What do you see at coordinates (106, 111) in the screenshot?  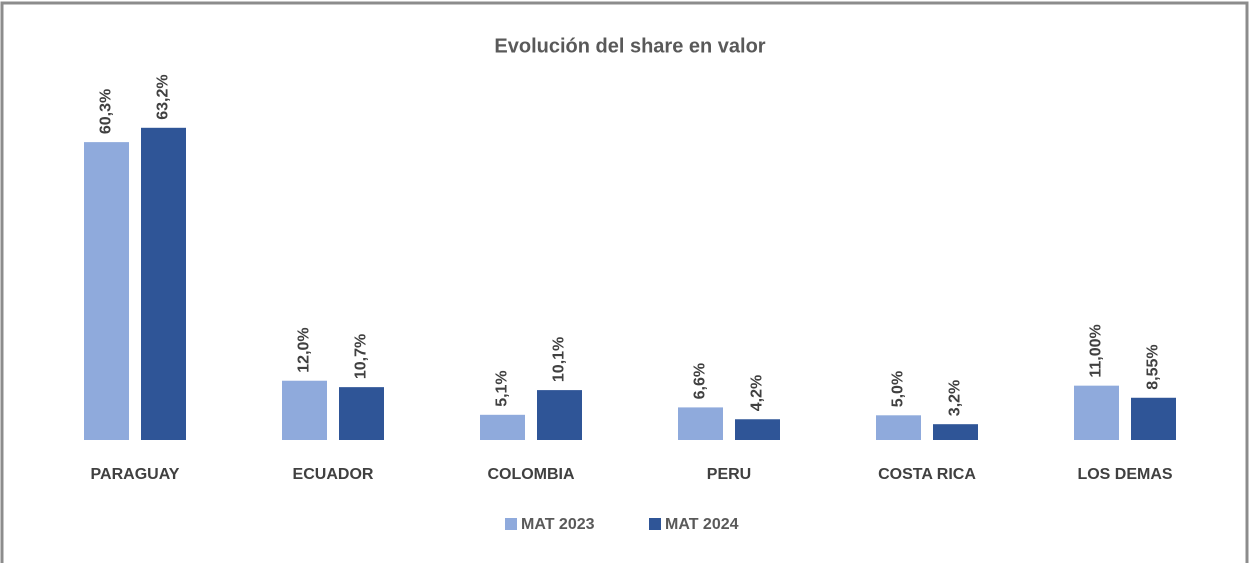 I see `value-label: 60,3%` at bounding box center [106, 111].